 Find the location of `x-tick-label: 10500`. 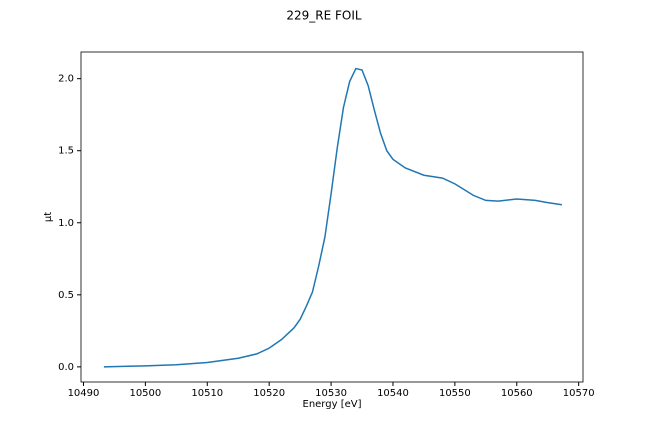

x-tick-label: 10500 is located at coordinates (145, 393).